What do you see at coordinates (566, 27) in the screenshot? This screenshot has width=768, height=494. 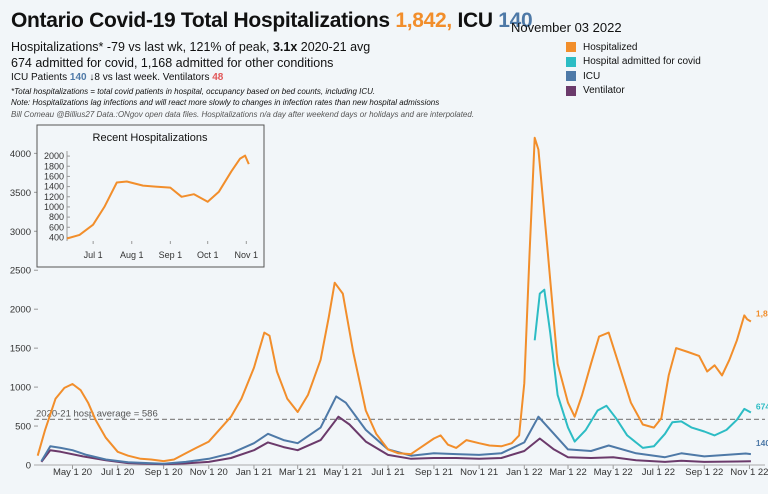 I see `report-date: November 03 2022` at bounding box center [566, 27].